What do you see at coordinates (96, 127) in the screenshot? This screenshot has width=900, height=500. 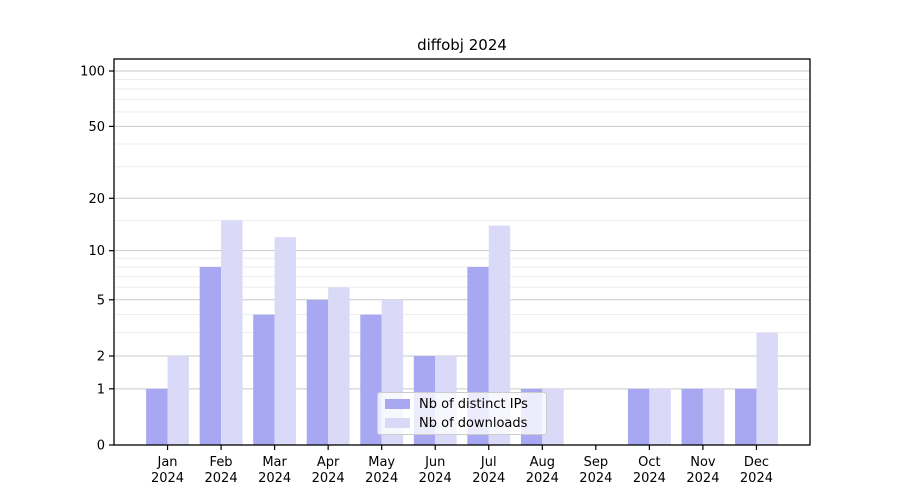 I see `y-tick-label: 50` at bounding box center [96, 127].